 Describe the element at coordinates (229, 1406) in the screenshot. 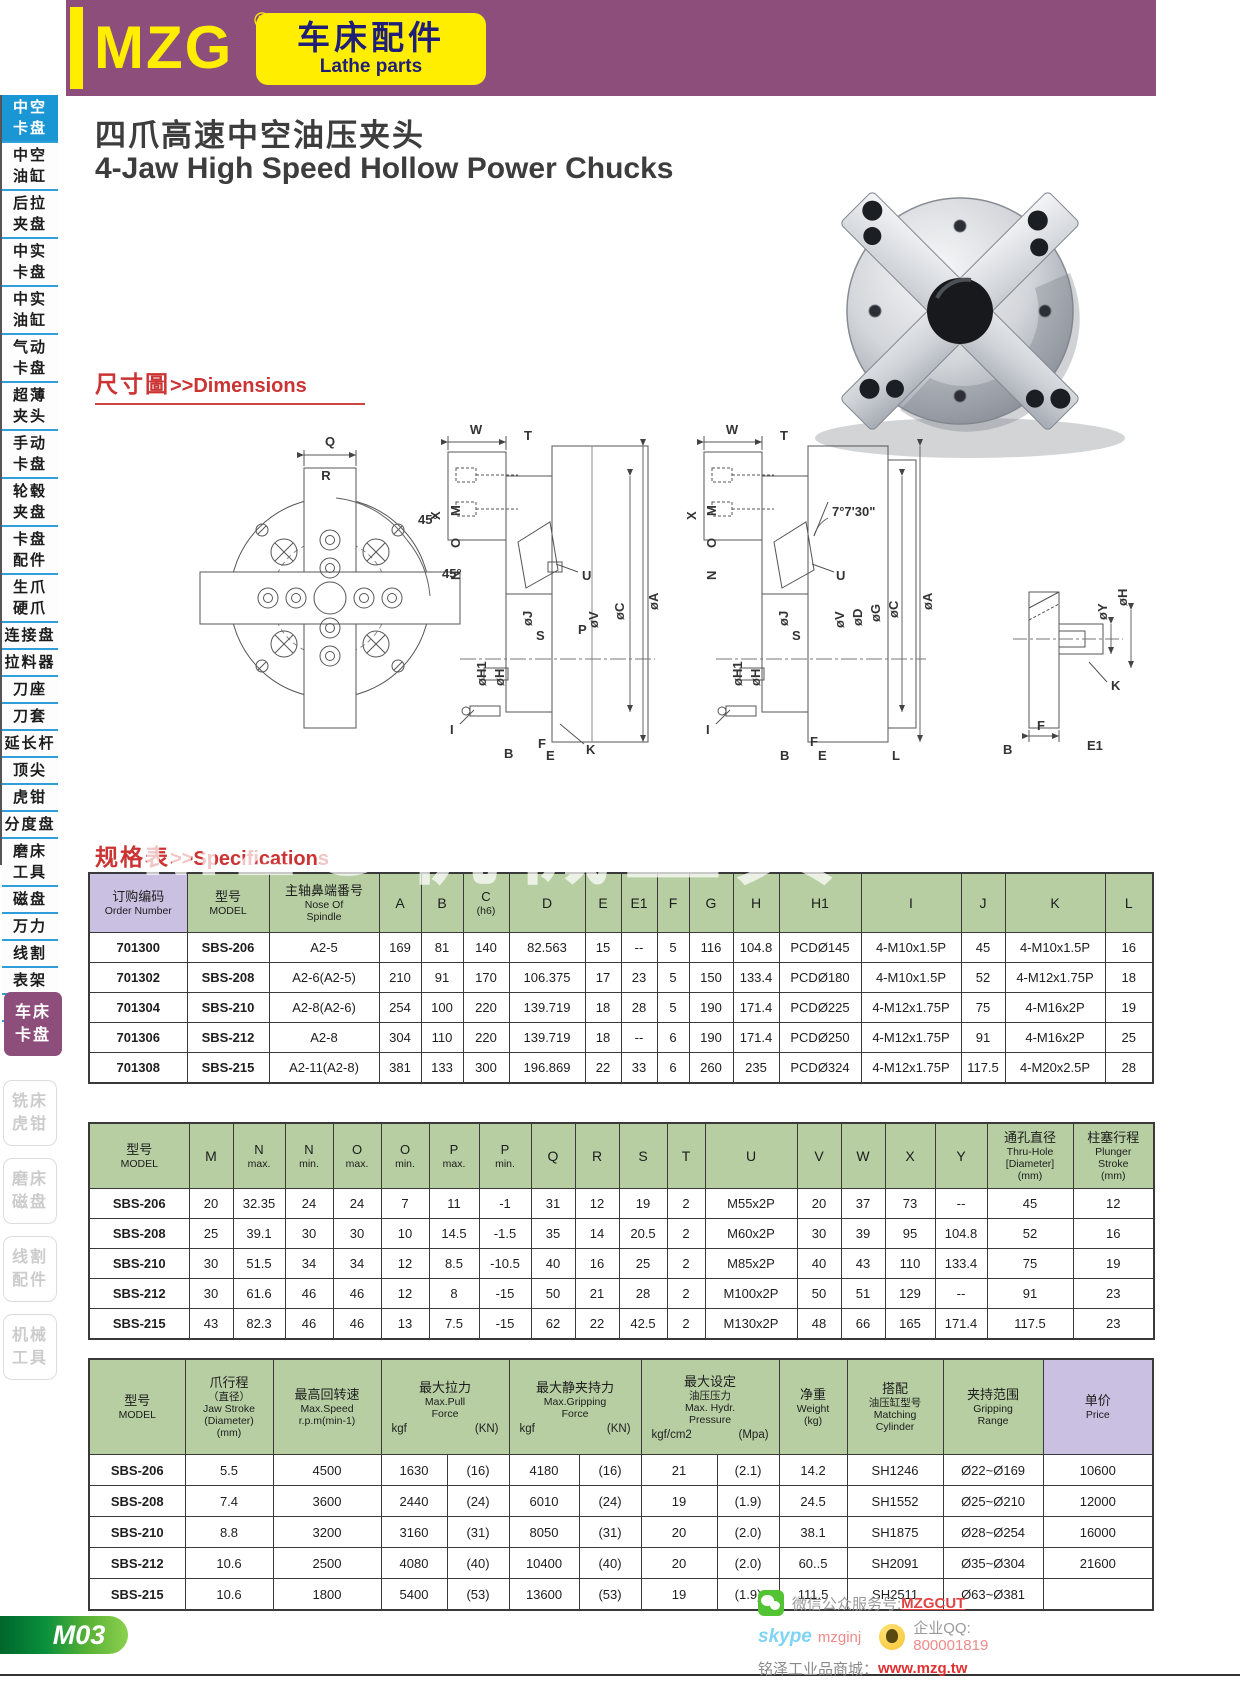

I see `column-header: 爪行程 （直径） Jaw Stroke (Diameter) (mm)` at that location.